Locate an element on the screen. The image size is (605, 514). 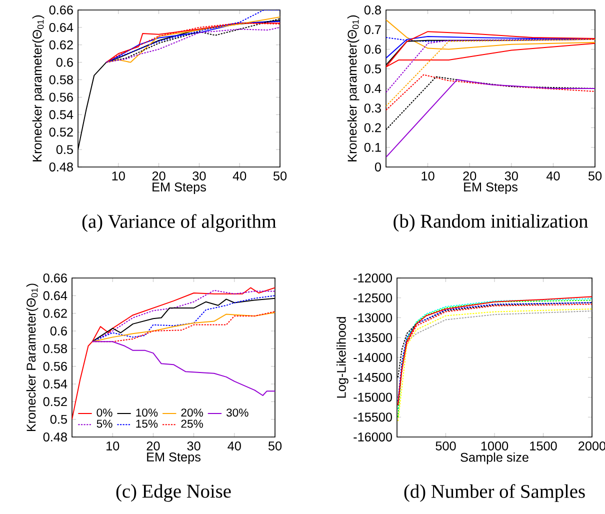
legend-label: 15% is located at coordinates (147, 424).